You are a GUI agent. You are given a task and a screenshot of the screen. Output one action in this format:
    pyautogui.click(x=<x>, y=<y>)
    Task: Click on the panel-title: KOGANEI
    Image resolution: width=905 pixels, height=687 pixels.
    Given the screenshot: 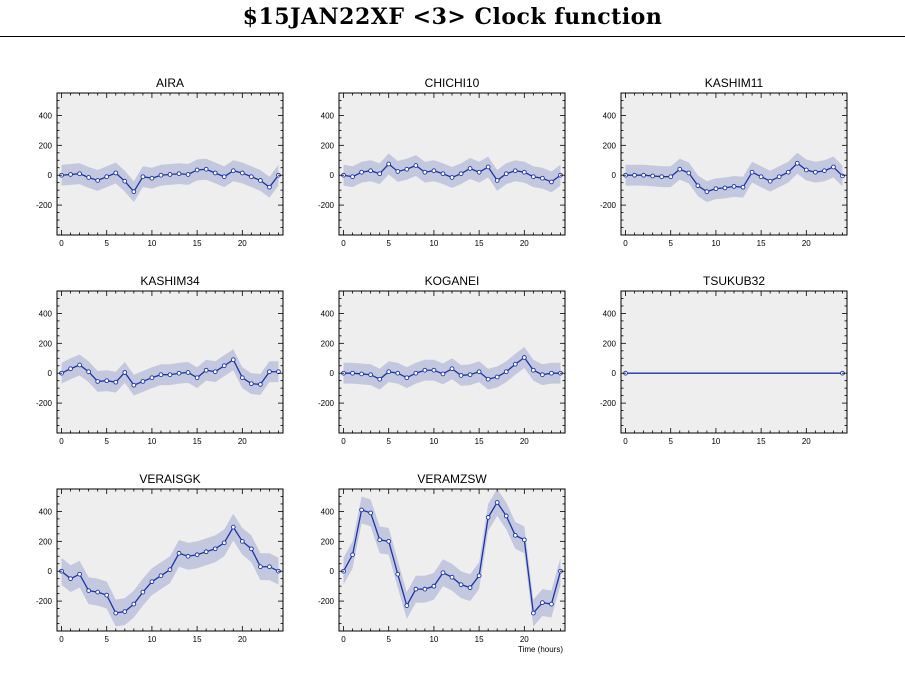 What is the action you would take?
    pyautogui.click(x=452, y=281)
    